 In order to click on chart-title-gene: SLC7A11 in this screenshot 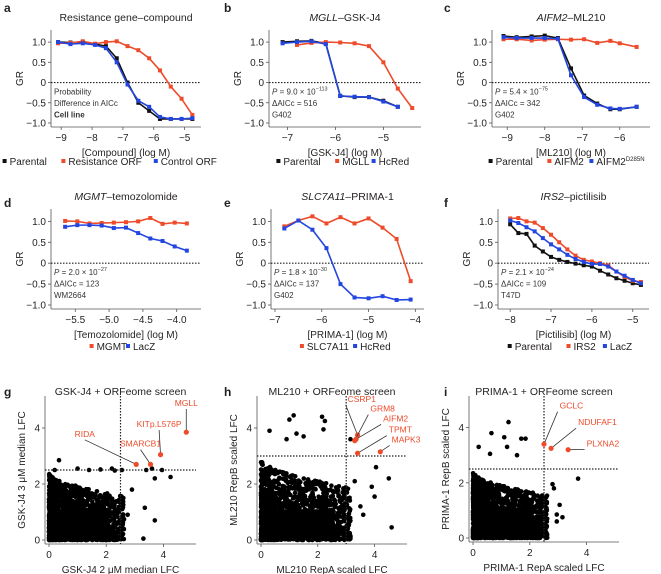, I will do `click(323, 197)`.